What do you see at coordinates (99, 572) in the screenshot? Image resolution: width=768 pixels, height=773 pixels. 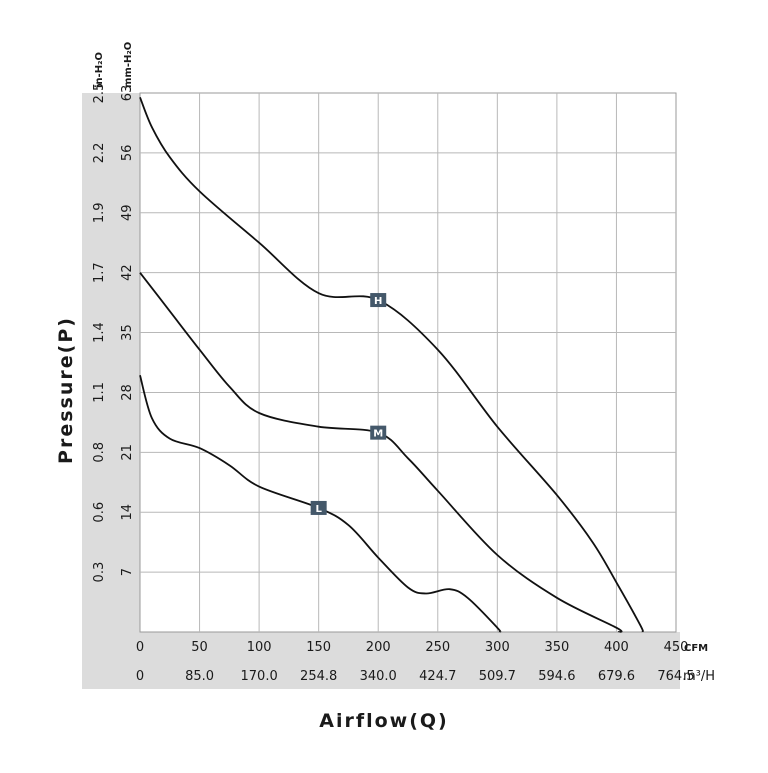 I see `y-tick-label-in: 0.3` at bounding box center [99, 572].